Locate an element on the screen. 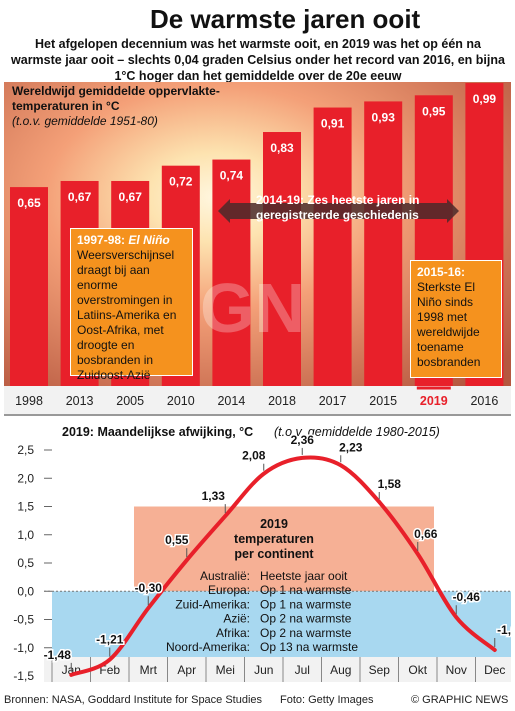  continent-table-background is located at coordinates (283, 624).